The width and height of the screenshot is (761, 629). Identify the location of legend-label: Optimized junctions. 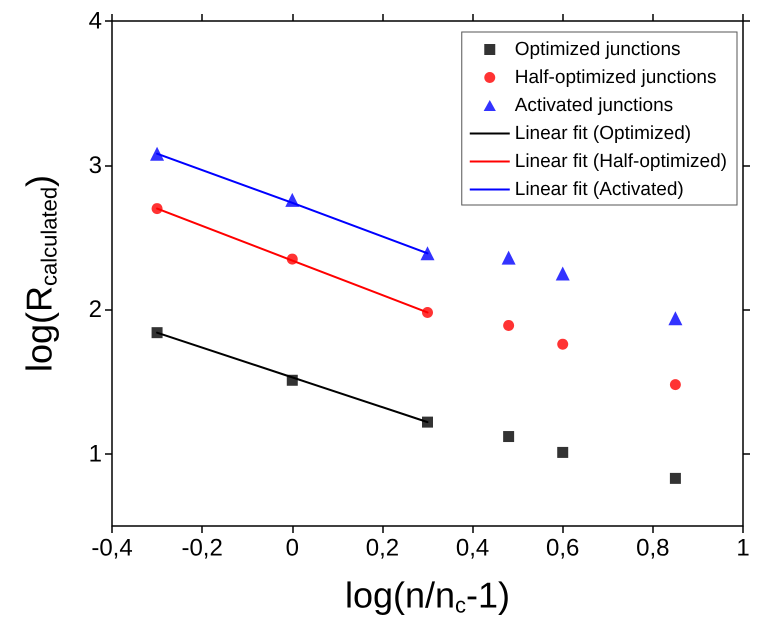
(597, 49).